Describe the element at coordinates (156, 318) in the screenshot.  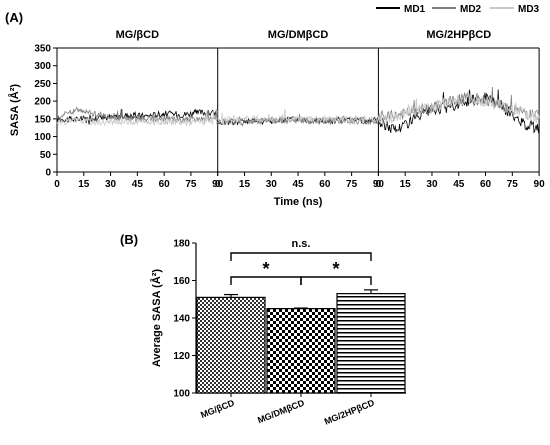
I see `y-axis-label-b: Average SASA (Å²)` at that location.